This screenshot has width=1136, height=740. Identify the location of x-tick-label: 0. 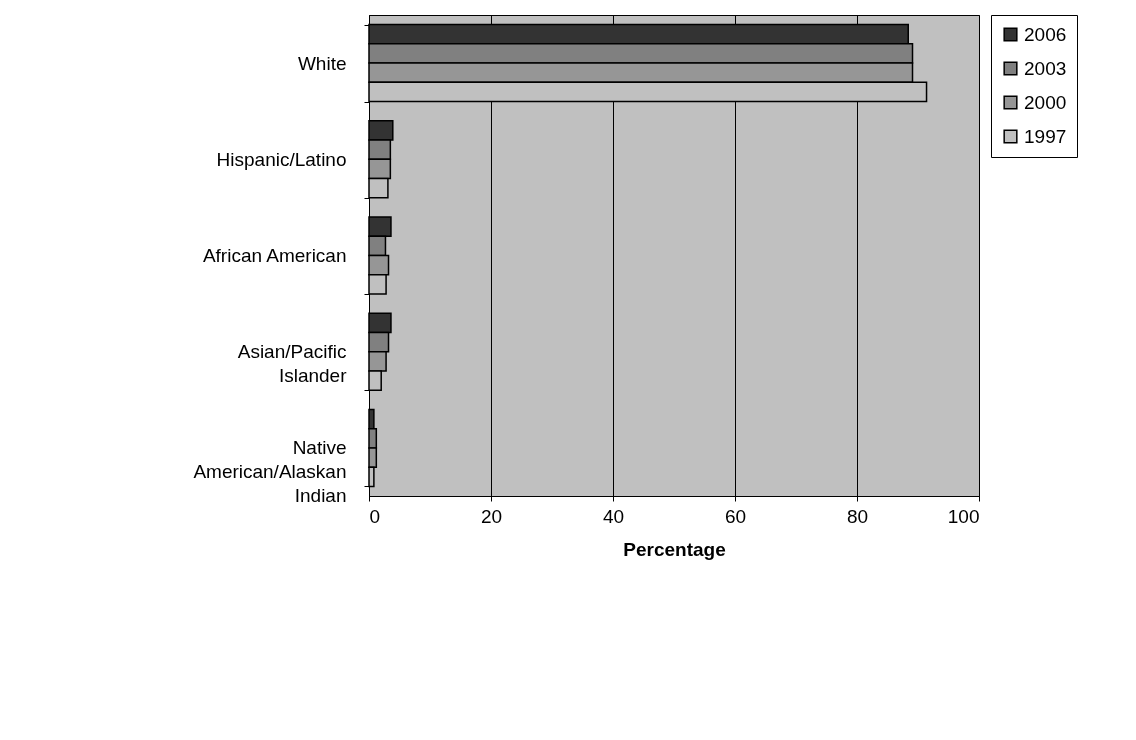
(375, 516).